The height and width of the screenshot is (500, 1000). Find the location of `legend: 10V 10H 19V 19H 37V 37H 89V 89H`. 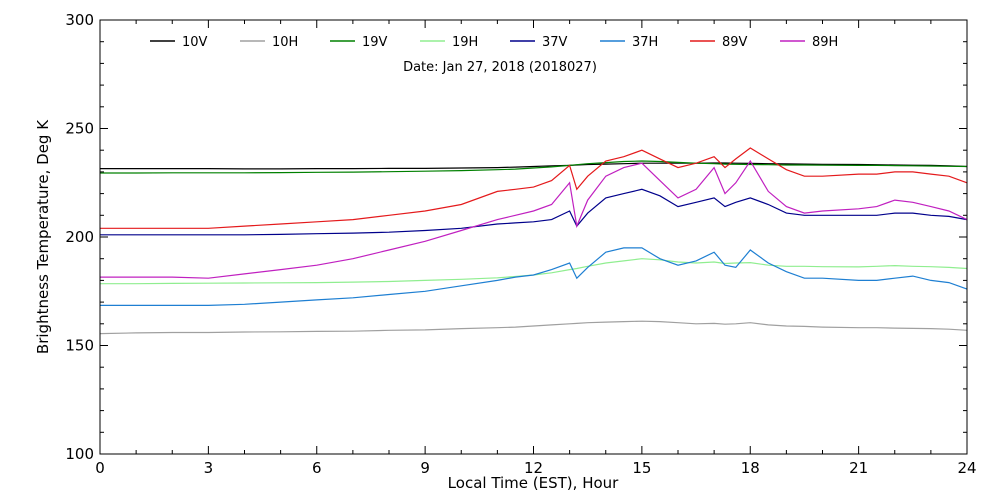

legend: 10V 10H 19V 19H 37V 37H 89V 89H is located at coordinates (494, 42).